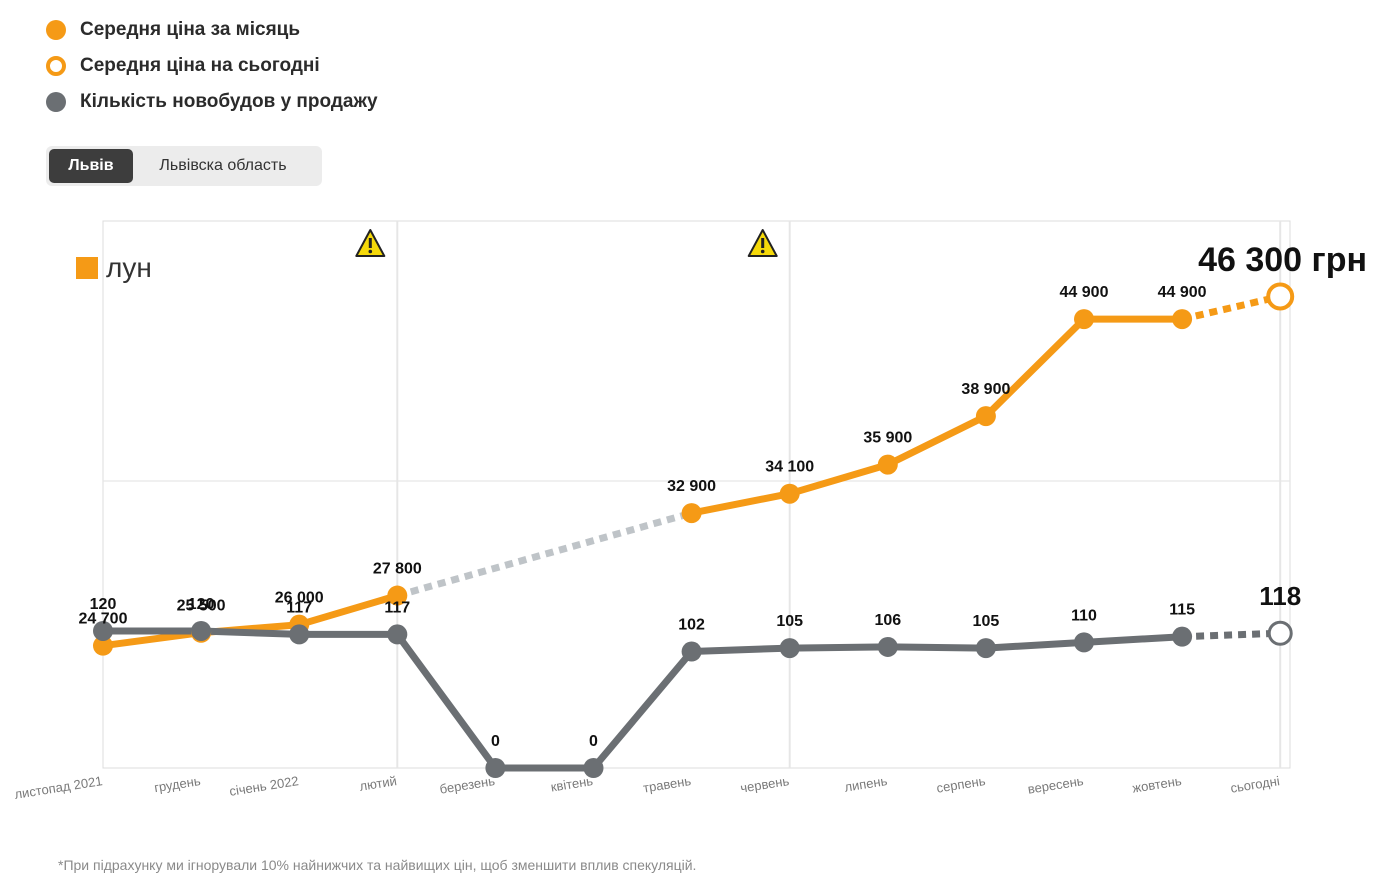  I want to click on x-tick-label: липень, so click(865, 784).